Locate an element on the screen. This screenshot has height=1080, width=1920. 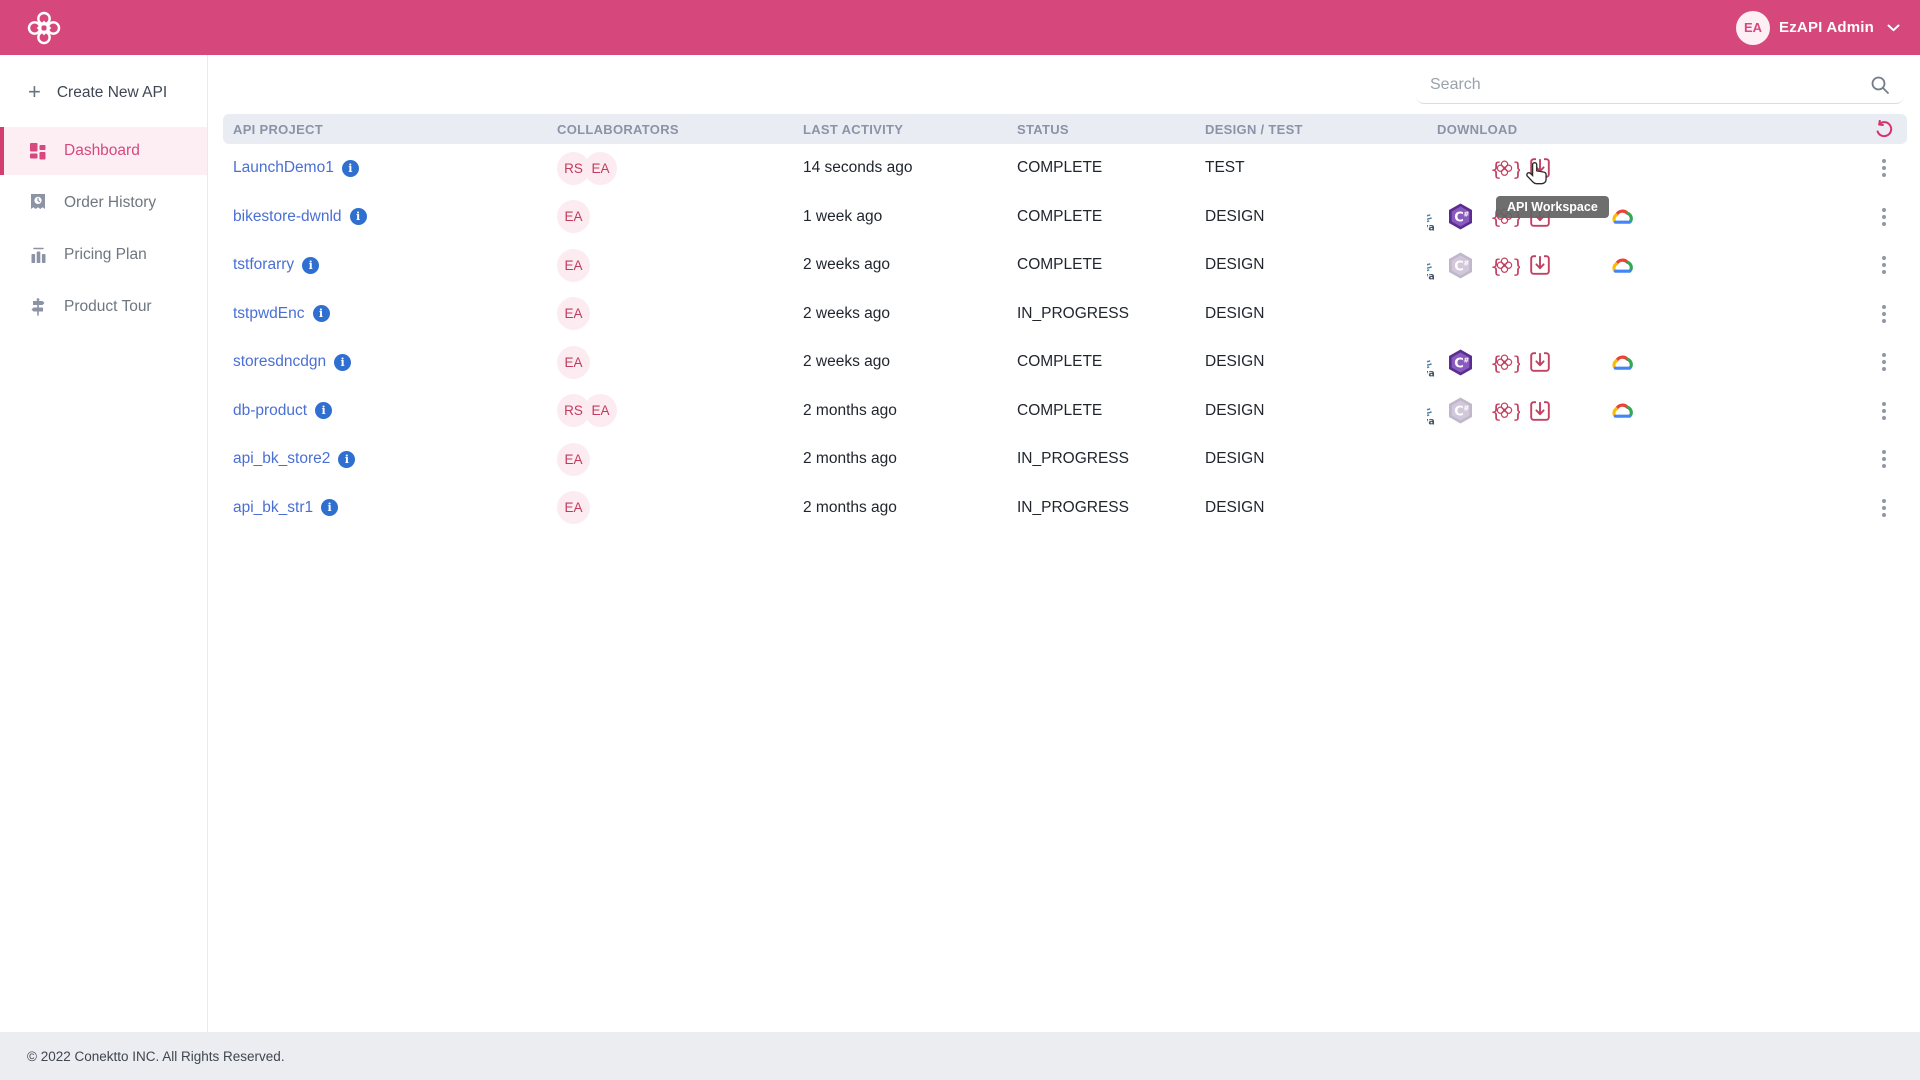
design-test-text: TEST is located at coordinates (1225, 168).